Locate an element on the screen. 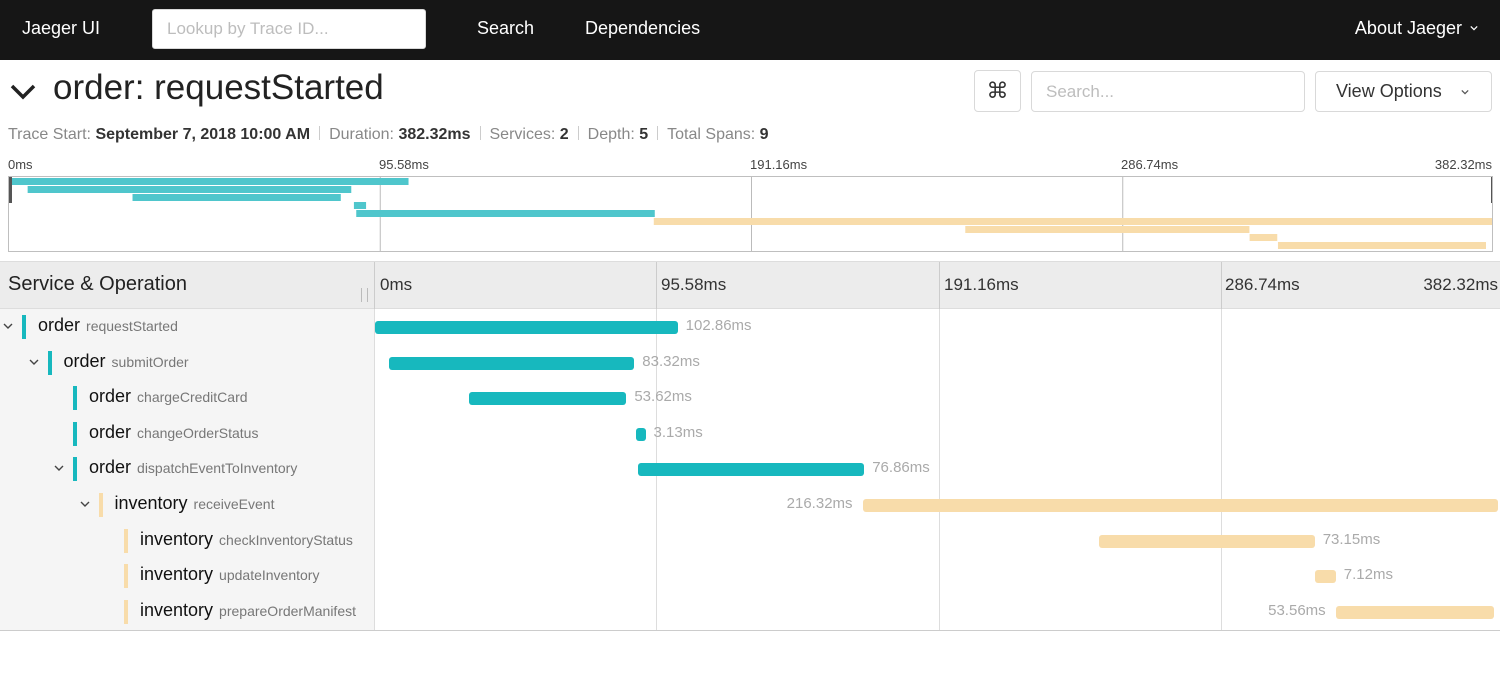 The width and height of the screenshot is (1500, 685). span-service-name: inventory receiveEvent is located at coordinates (195, 503).